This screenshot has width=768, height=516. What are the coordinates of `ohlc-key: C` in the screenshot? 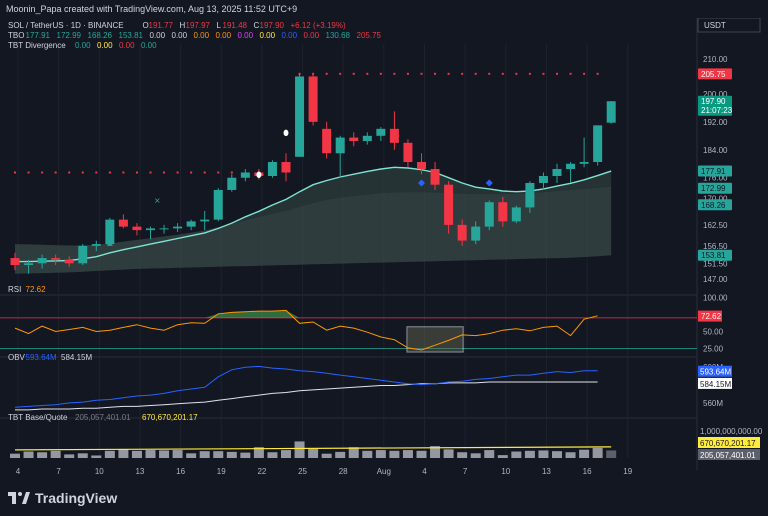 It's located at (257, 25).